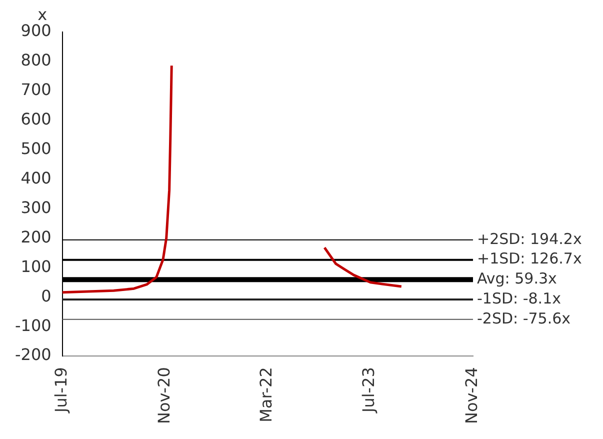 The width and height of the screenshot is (603, 439). What do you see at coordinates (33, 325) in the screenshot?
I see `y-tick-label: -100` at bounding box center [33, 325].